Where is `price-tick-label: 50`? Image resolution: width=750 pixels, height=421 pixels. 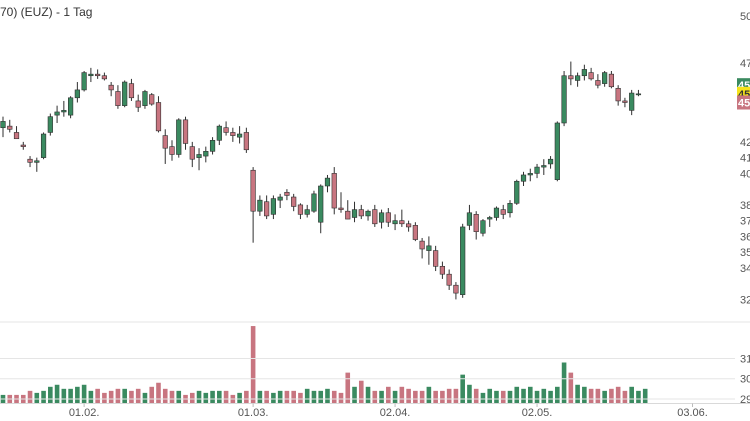 price-tick-label: 50 is located at coordinates (745, 17).